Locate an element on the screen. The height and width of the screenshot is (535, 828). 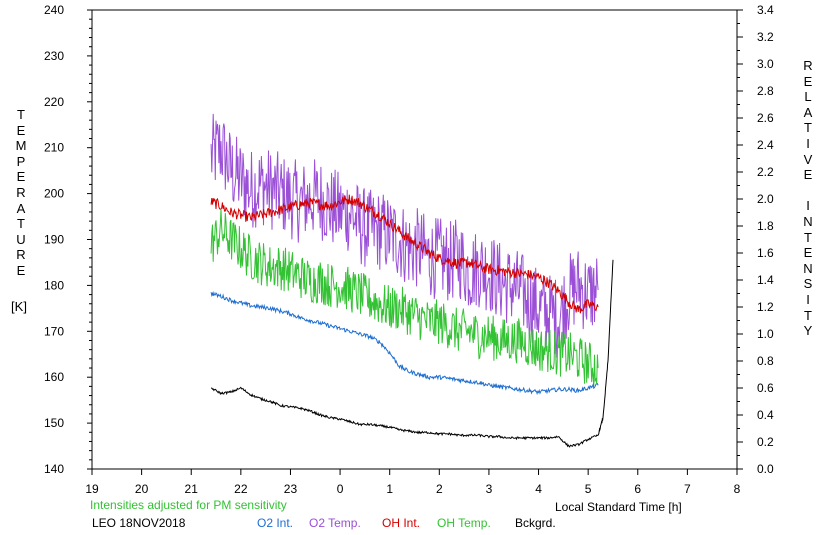
legend-item: O2 Temp. is located at coordinates (335, 523).